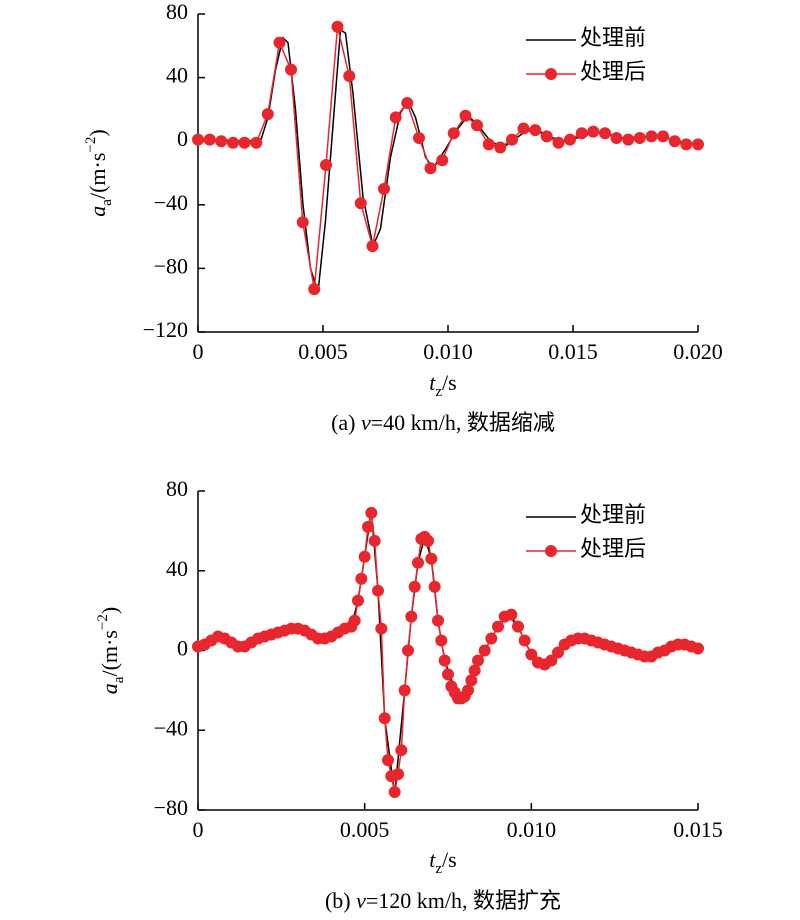 This screenshot has width=800, height=920. I want to click on y-tick-label: 0, so click(182, 138).